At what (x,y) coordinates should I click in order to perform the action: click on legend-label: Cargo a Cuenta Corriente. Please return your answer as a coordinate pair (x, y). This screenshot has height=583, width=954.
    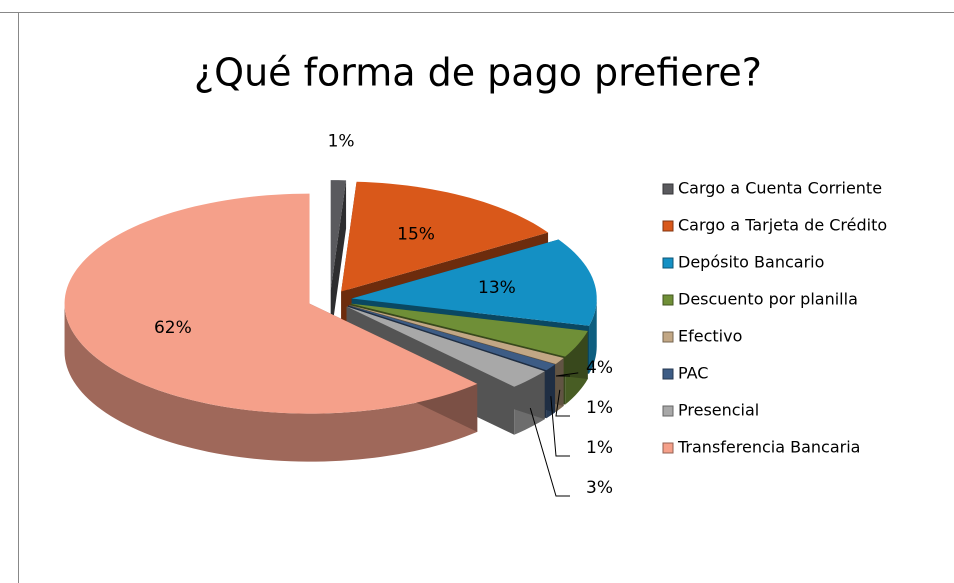
    Looking at the image, I should click on (780, 188).